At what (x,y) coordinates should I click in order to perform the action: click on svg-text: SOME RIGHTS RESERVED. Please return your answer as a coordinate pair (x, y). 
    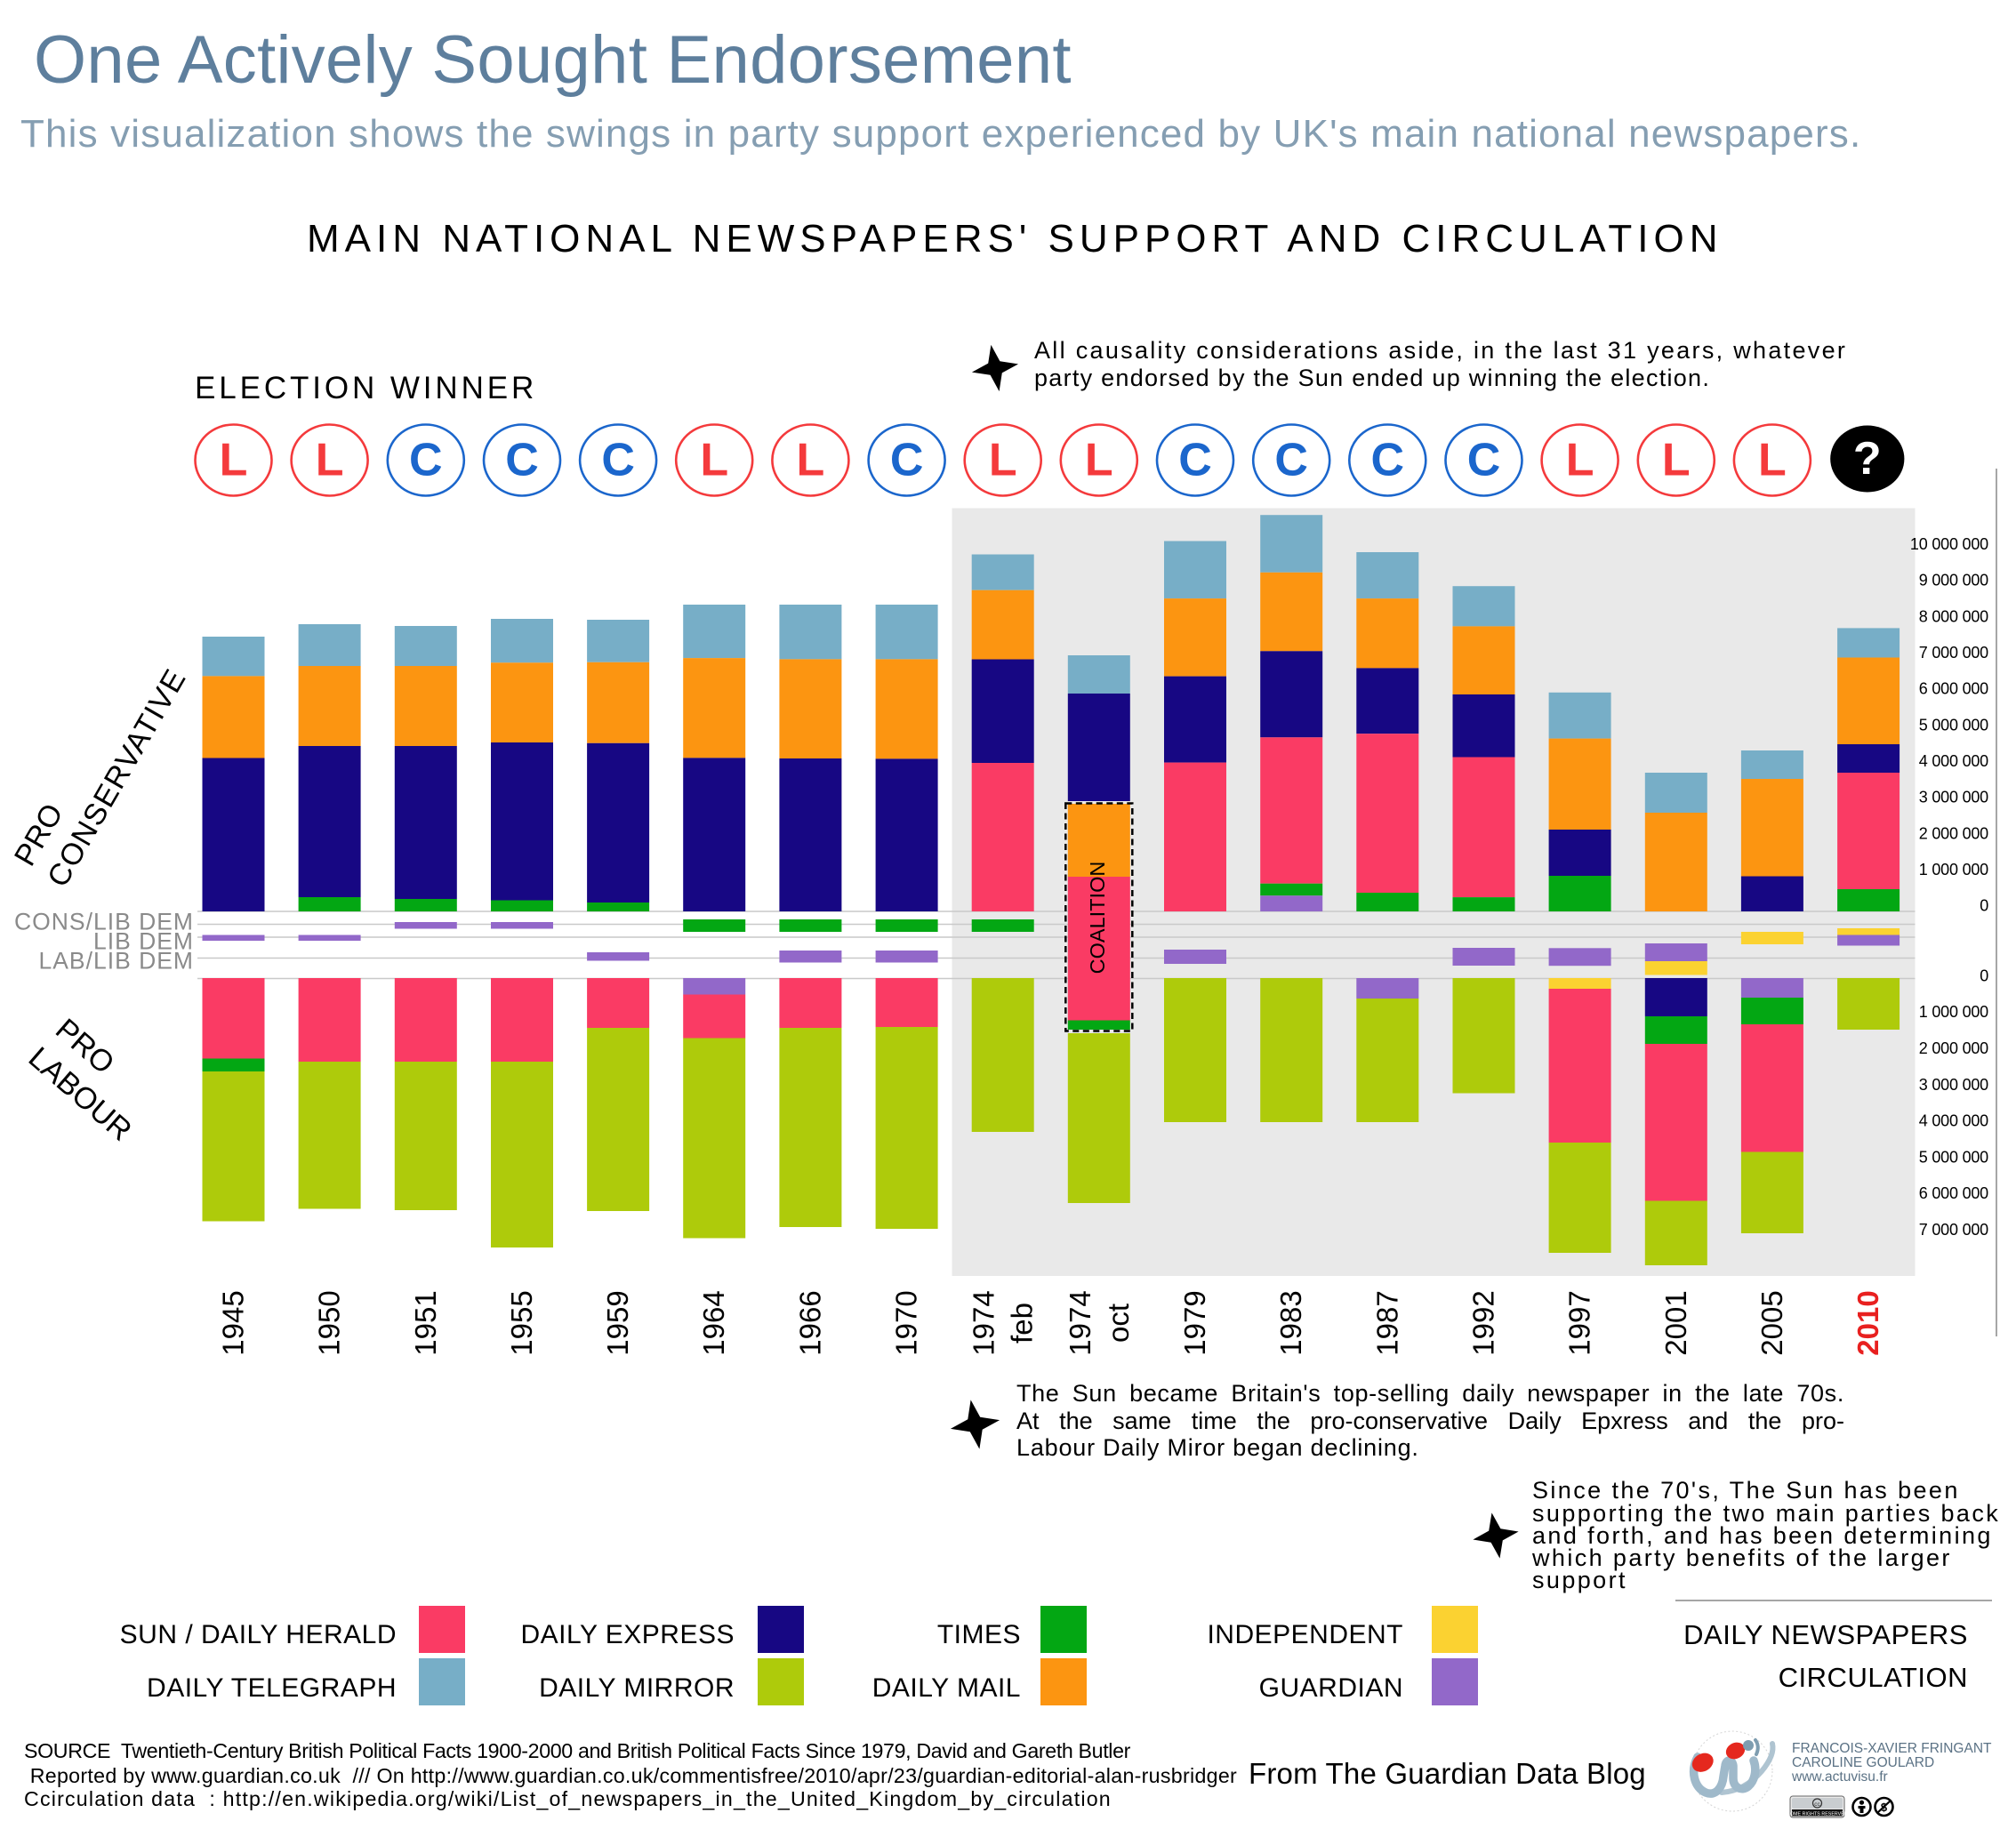
    Looking at the image, I should click on (1817, 1814).